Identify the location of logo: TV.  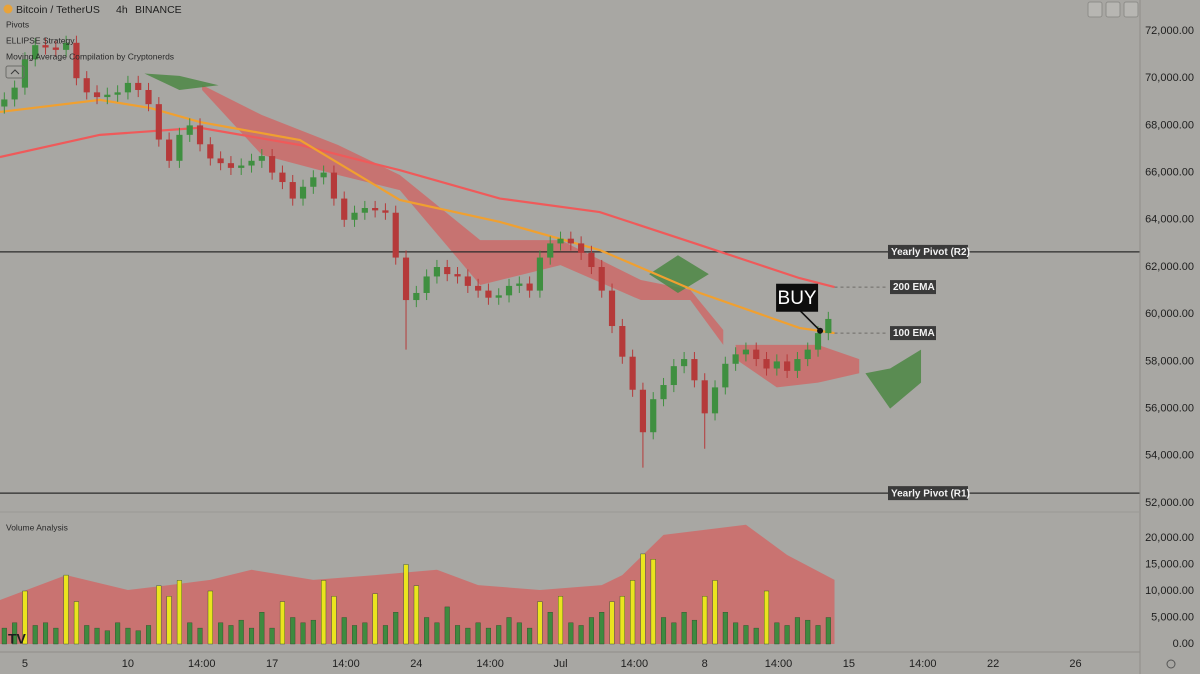
(17, 639).